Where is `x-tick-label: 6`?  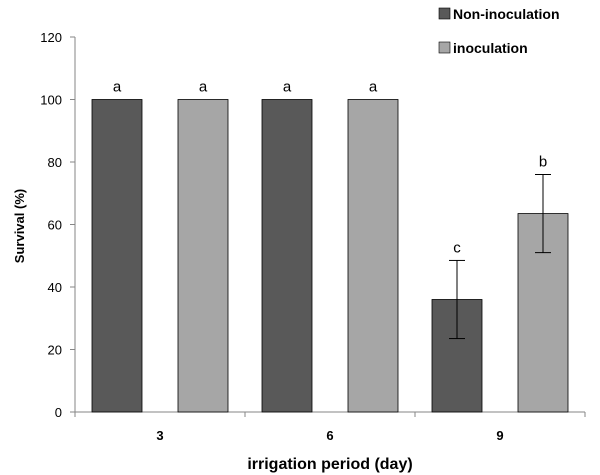
x-tick-label: 6 is located at coordinates (329, 435).